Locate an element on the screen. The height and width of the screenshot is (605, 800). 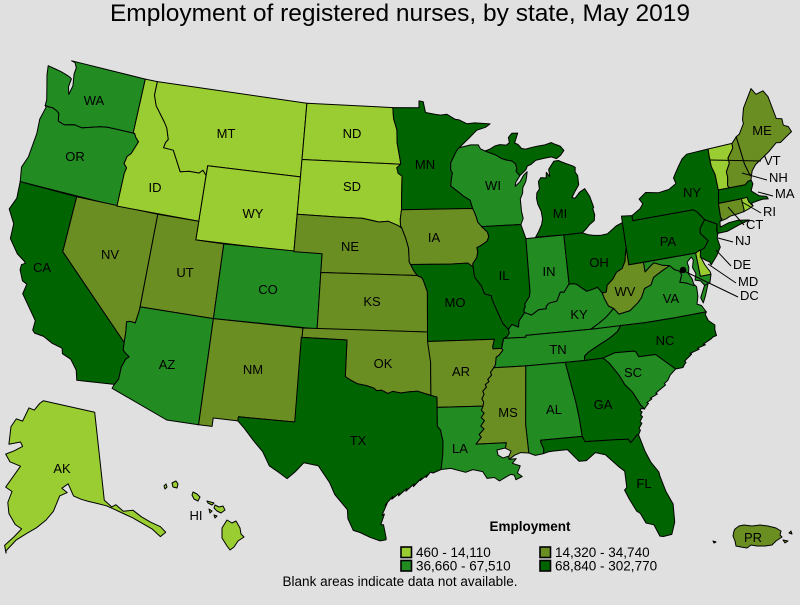
svg-text: WA is located at coordinates (94, 100).